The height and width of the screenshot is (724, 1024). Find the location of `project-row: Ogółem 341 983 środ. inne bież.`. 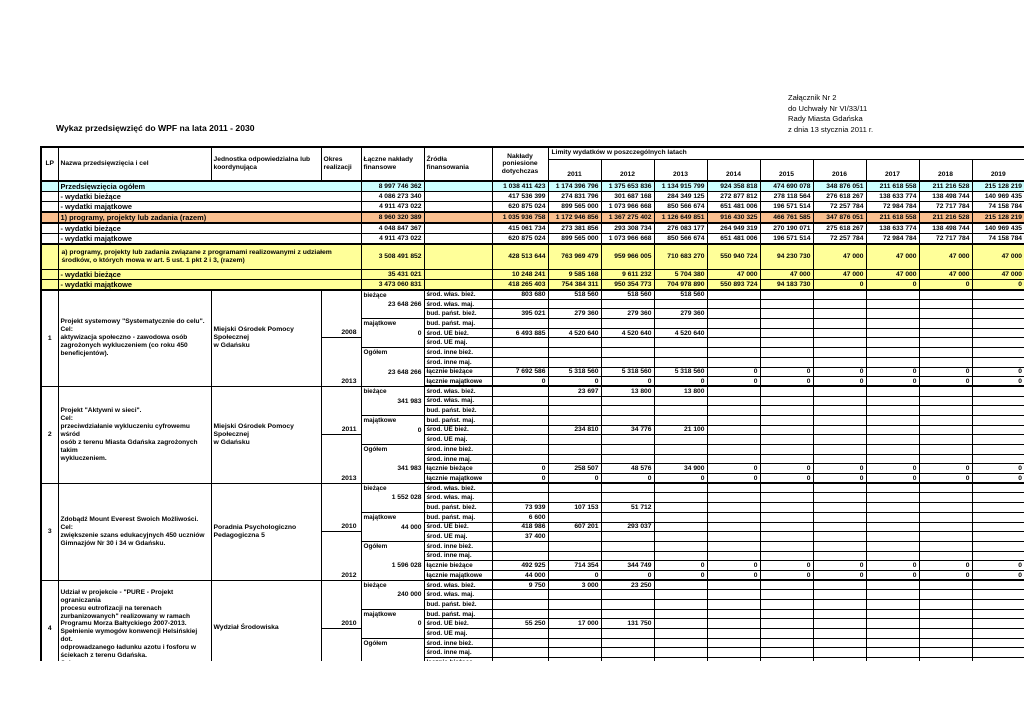

project-row: Ogółem 341 983 środ. inne bież. is located at coordinates (532, 464).